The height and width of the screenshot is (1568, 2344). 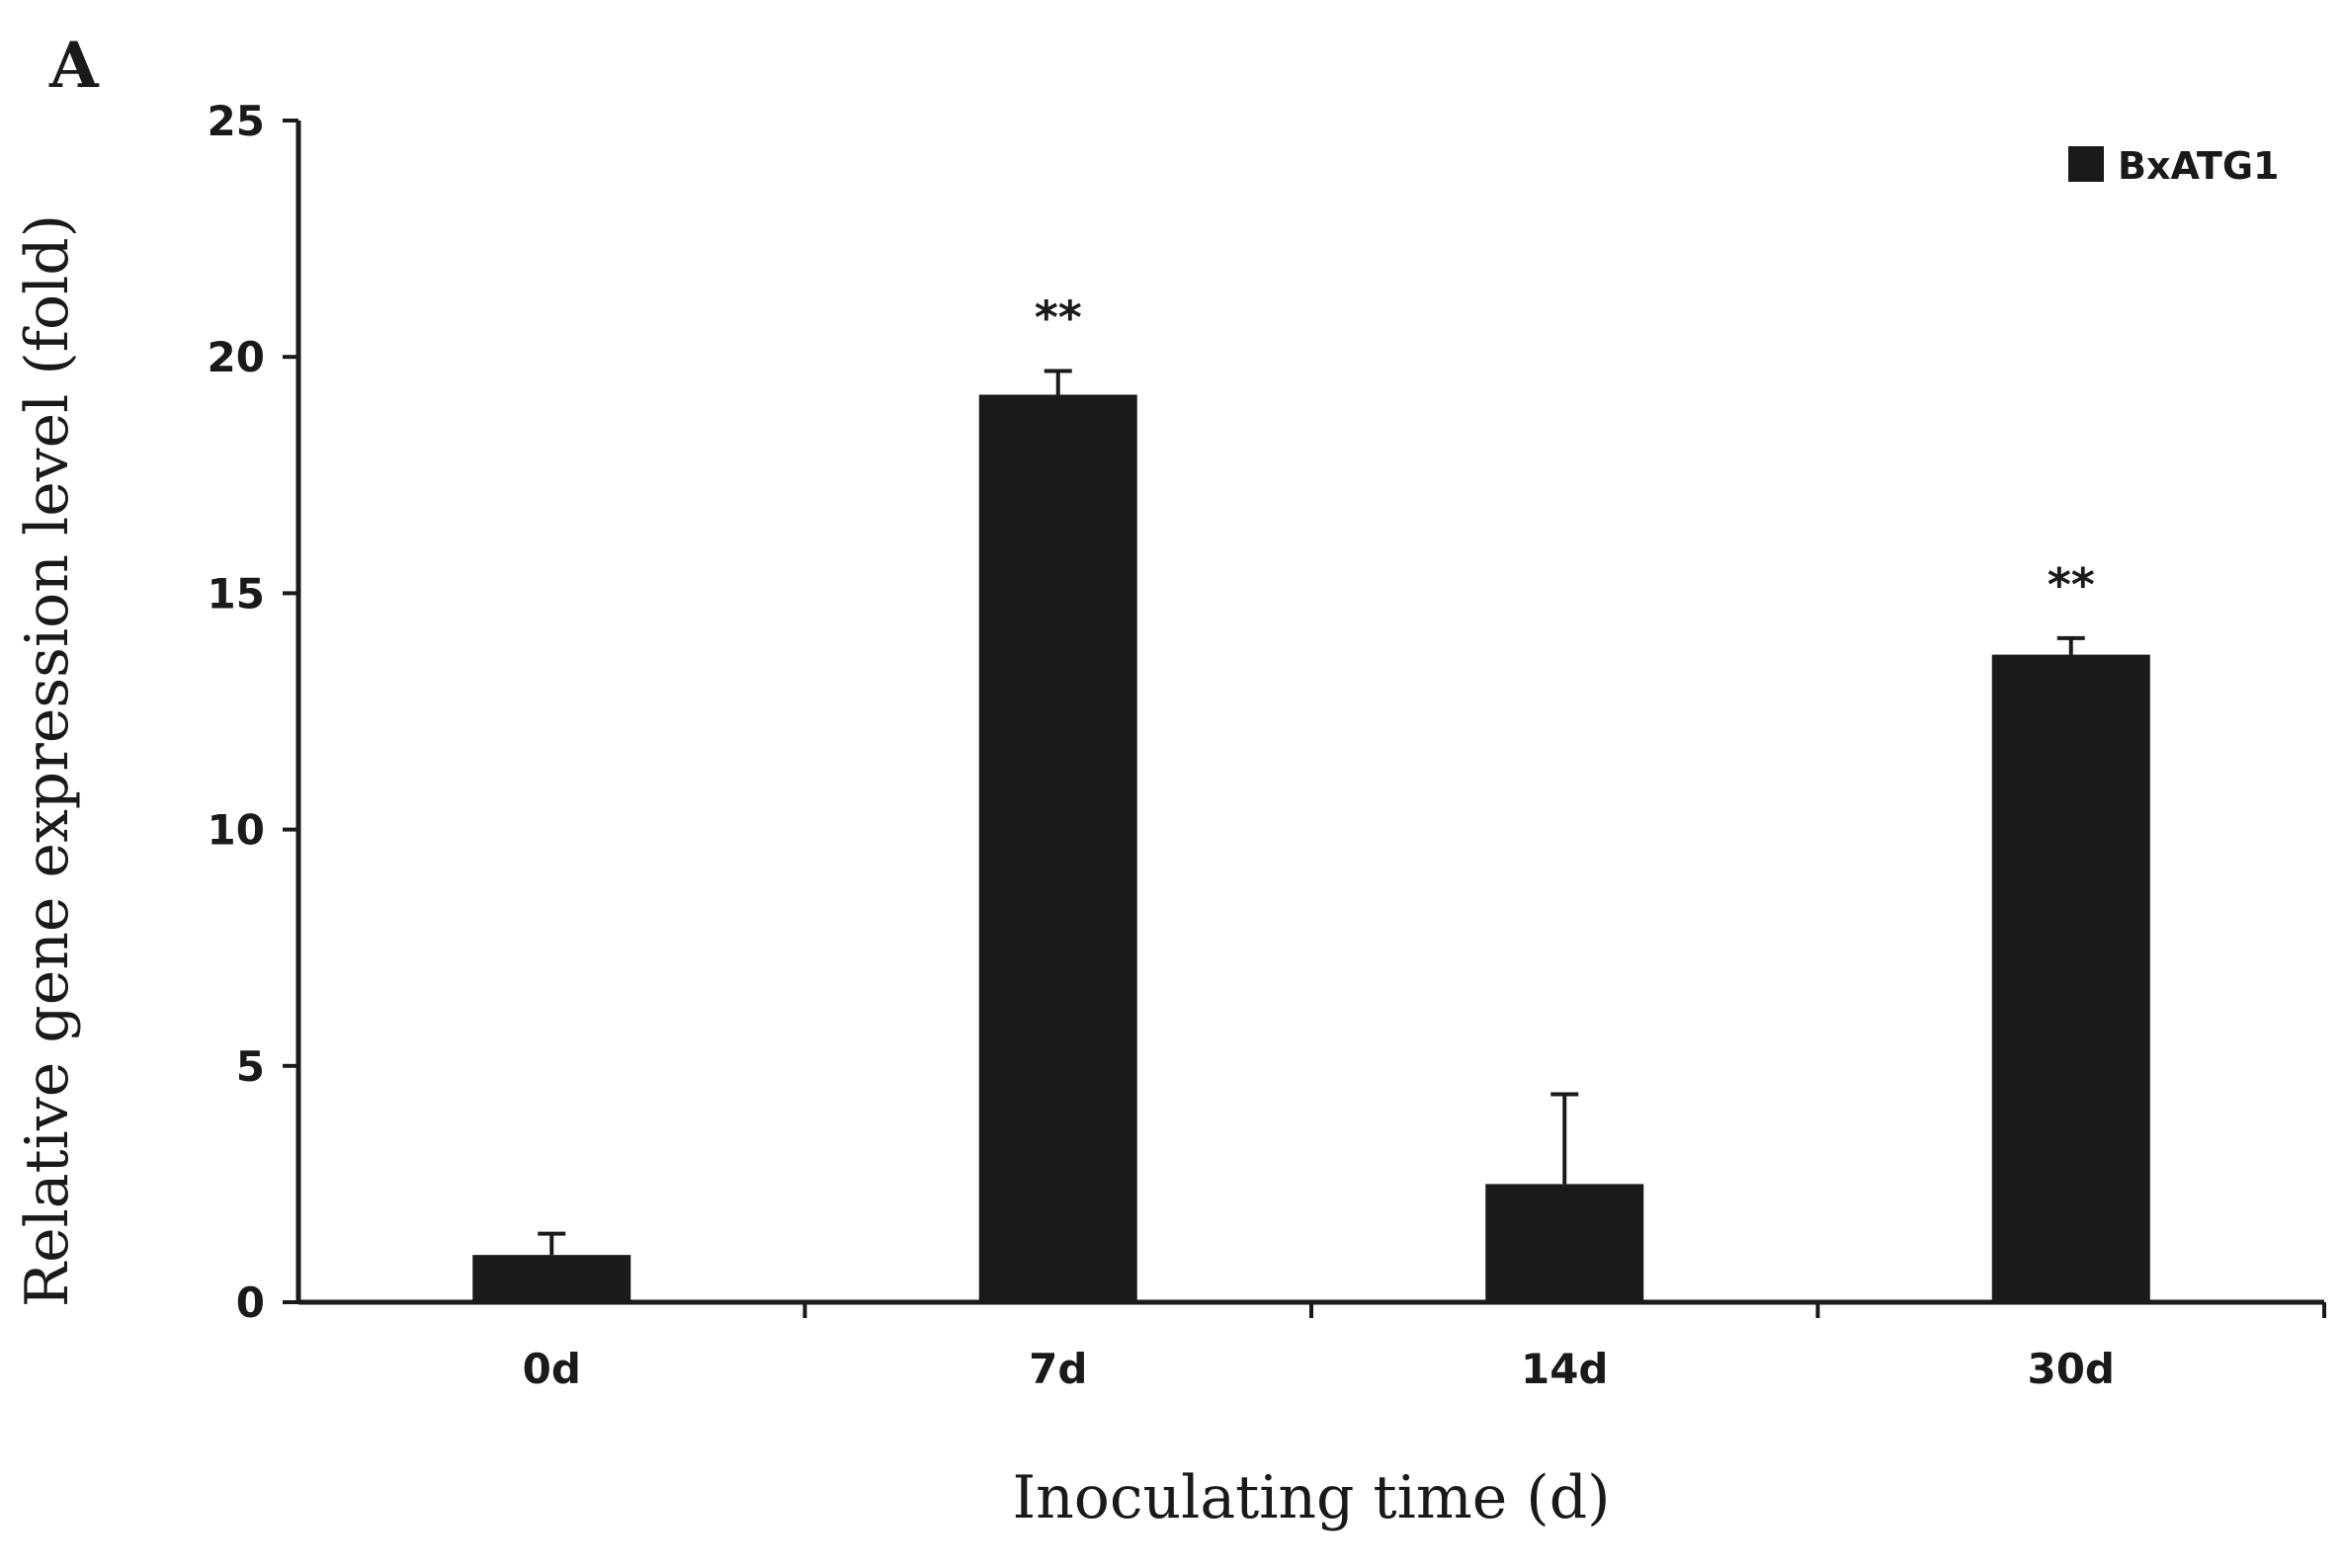 What do you see at coordinates (237, 830) in the screenshot?
I see `y-tick-label: 10` at bounding box center [237, 830].